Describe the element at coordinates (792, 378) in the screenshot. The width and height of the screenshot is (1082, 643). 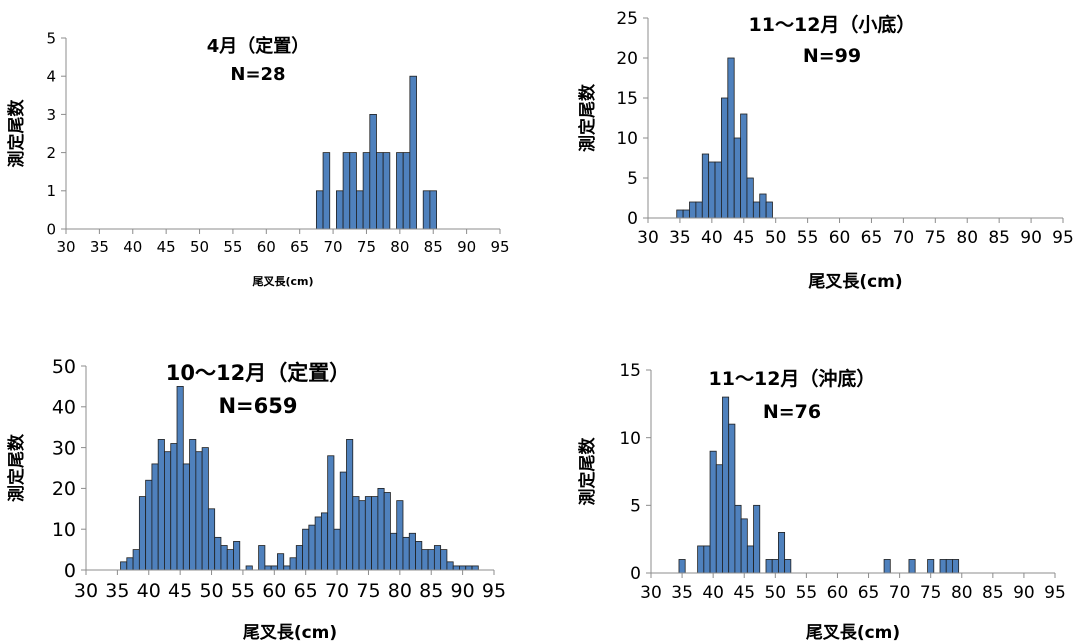
I see `chart-title: 11～12月（沖底）` at that location.